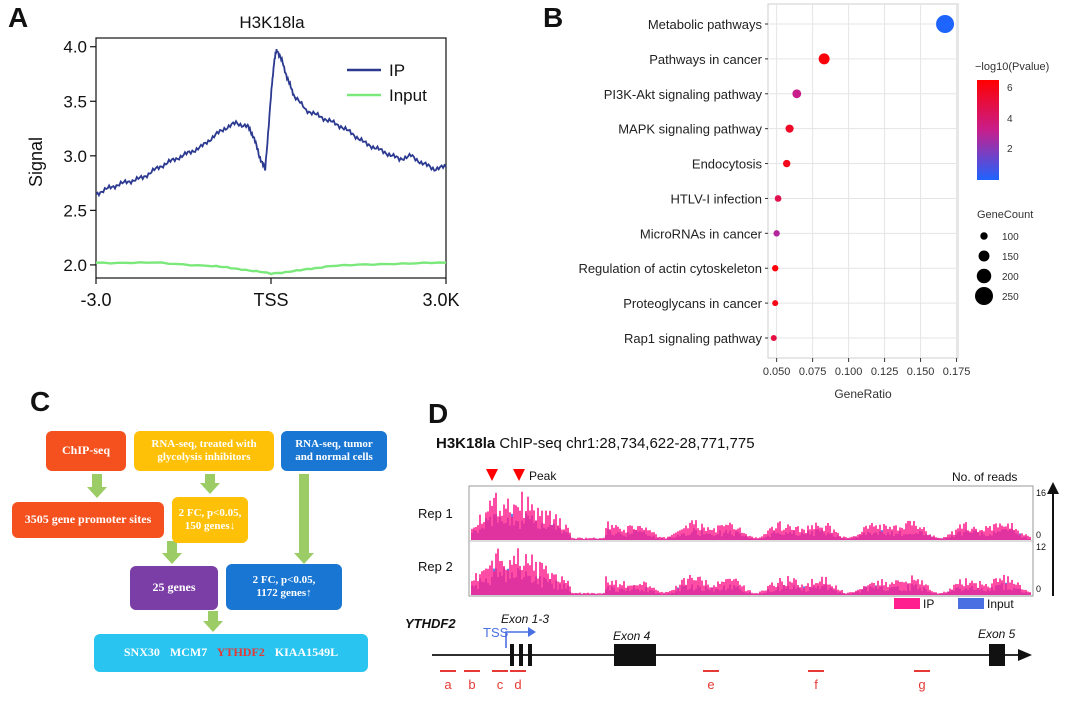  I want to click on category-label: Proteoglycans in cancer, so click(692, 303).